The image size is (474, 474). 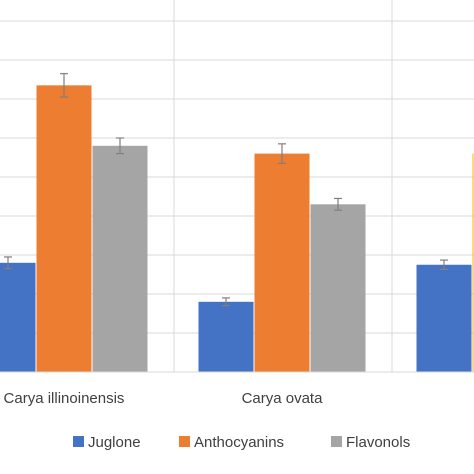 What do you see at coordinates (239, 442) in the screenshot?
I see `legend-label: Anthocyanins` at bounding box center [239, 442].